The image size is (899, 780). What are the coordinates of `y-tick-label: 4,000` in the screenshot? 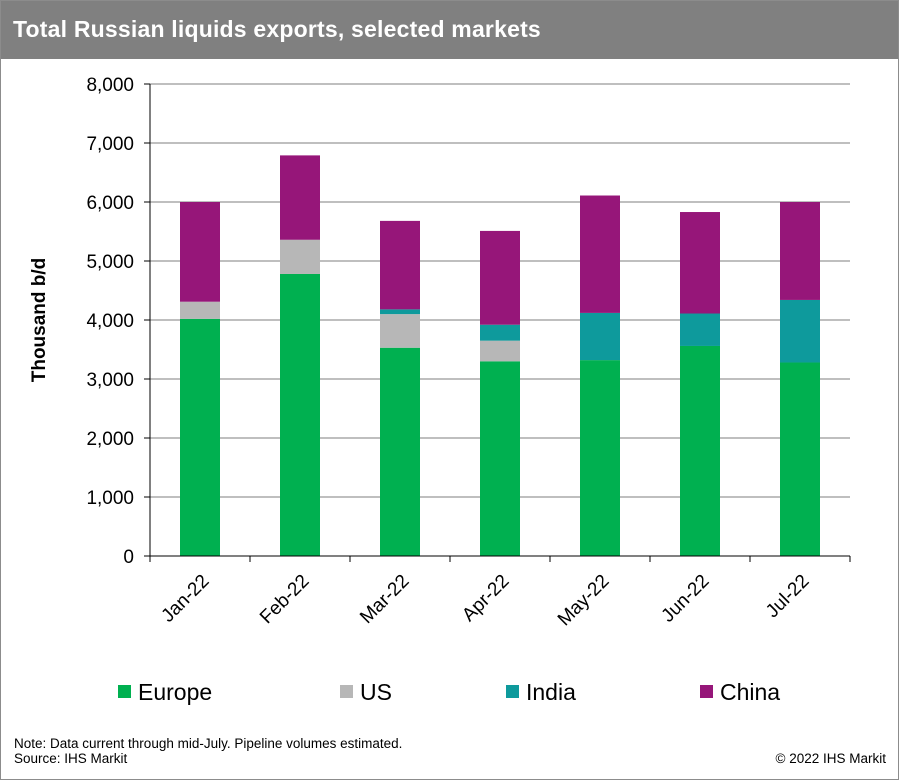 It's located at (110, 321).